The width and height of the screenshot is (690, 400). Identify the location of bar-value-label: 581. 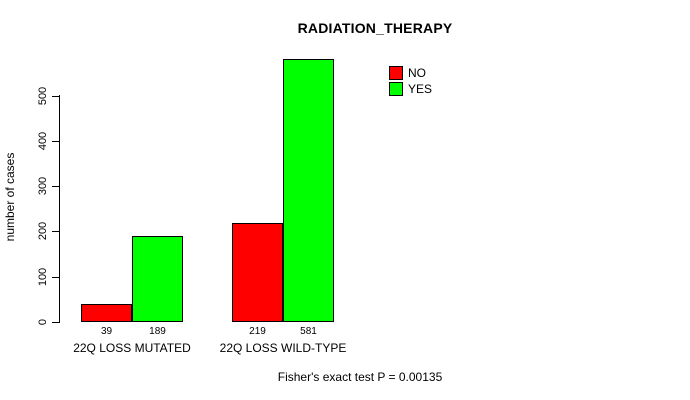
(308, 331).